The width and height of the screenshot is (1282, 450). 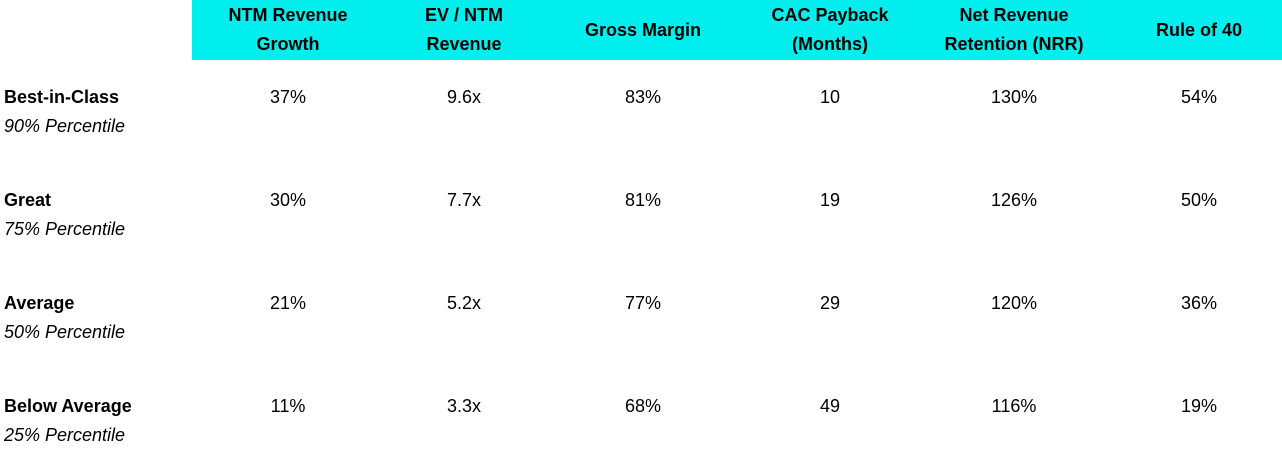 I want to click on table-cell: 19%, so click(x=1199, y=406).